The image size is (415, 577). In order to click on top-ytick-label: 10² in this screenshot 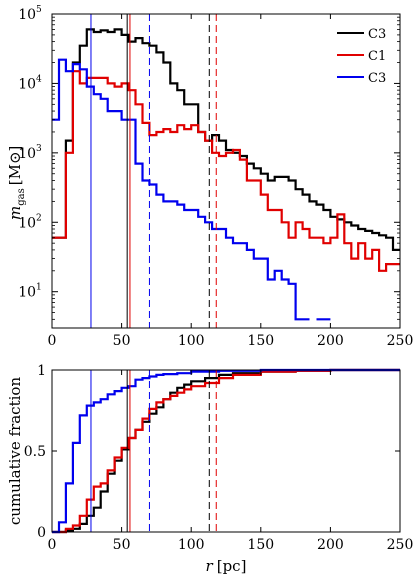, I will do `click(30, 222)`.